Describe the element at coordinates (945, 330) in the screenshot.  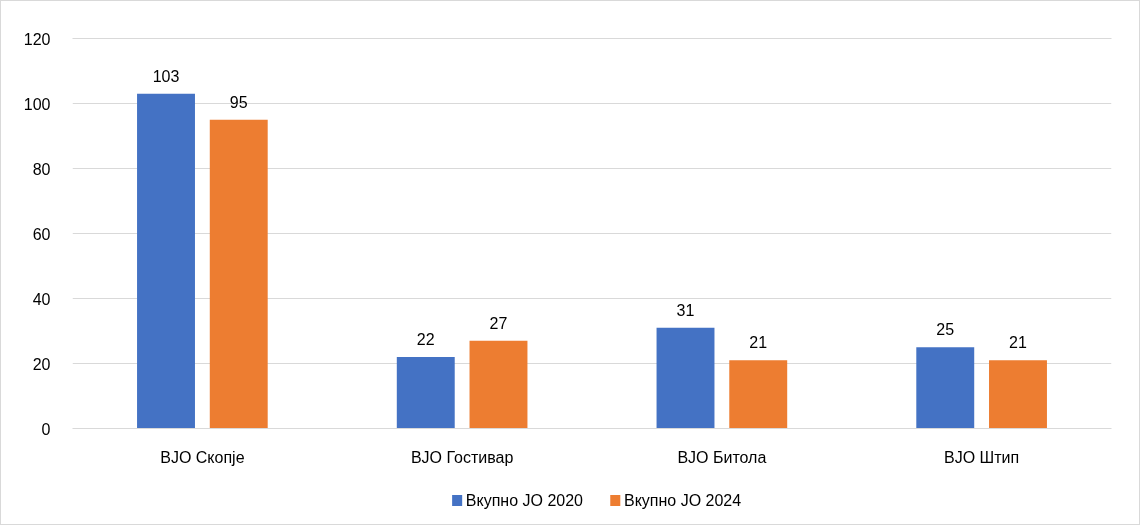
I see `data-label: 25` at that location.